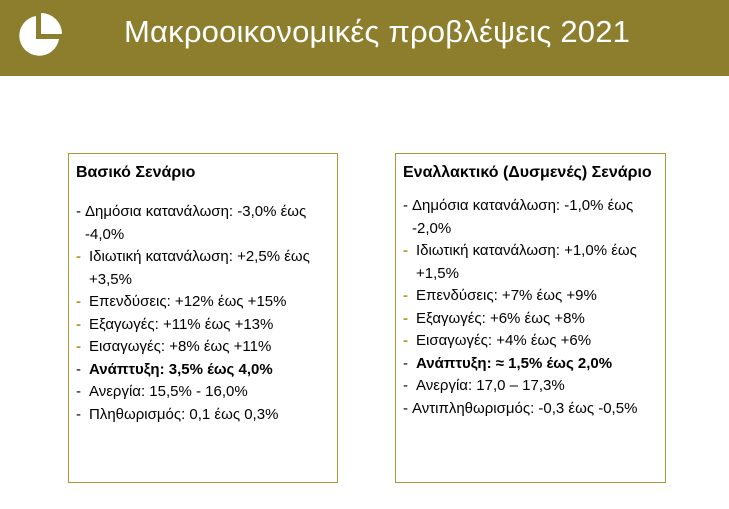 The height and width of the screenshot is (509, 729). What do you see at coordinates (191, 223) in the screenshot?
I see `list-item: - Δημόσια κατανάλωση: -3,0% έως -4,0%` at bounding box center [191, 223].